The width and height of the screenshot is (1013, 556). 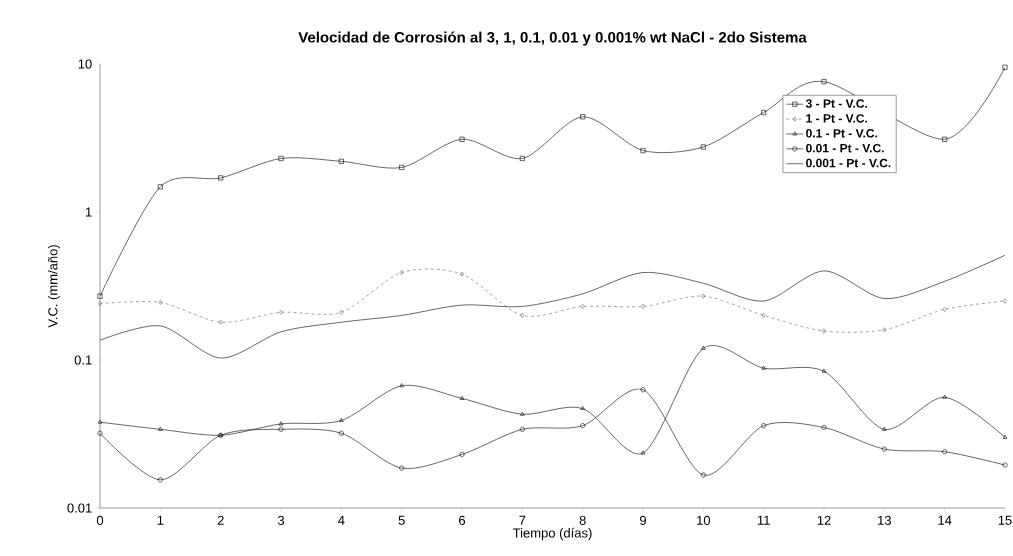 What do you see at coordinates (704, 520) in the screenshot?
I see `x-tick-label: 10` at bounding box center [704, 520].